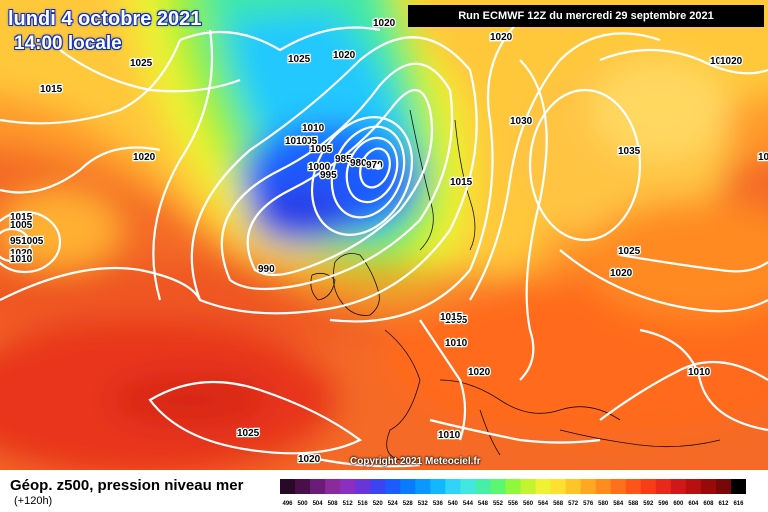  What do you see at coordinates (33, 501) in the screenshot?
I see `legend-subtitle: (+120h)` at bounding box center [33, 501].